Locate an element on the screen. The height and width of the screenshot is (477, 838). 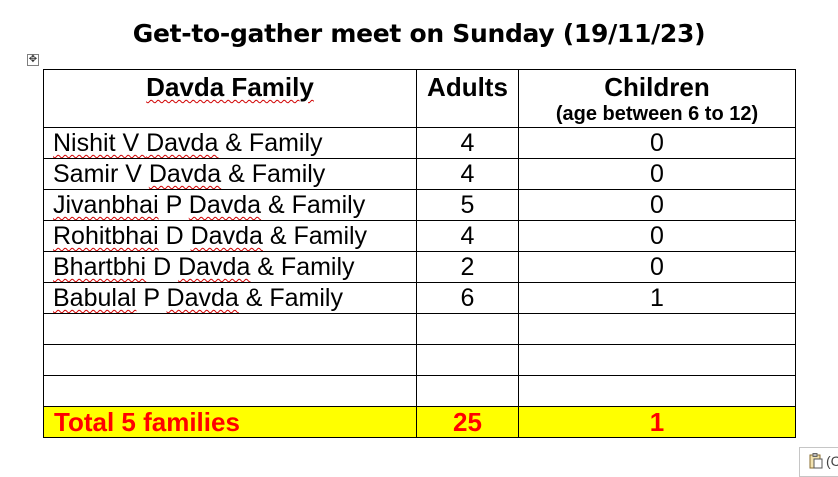
paste-options-label: (C is located at coordinates (832, 461).